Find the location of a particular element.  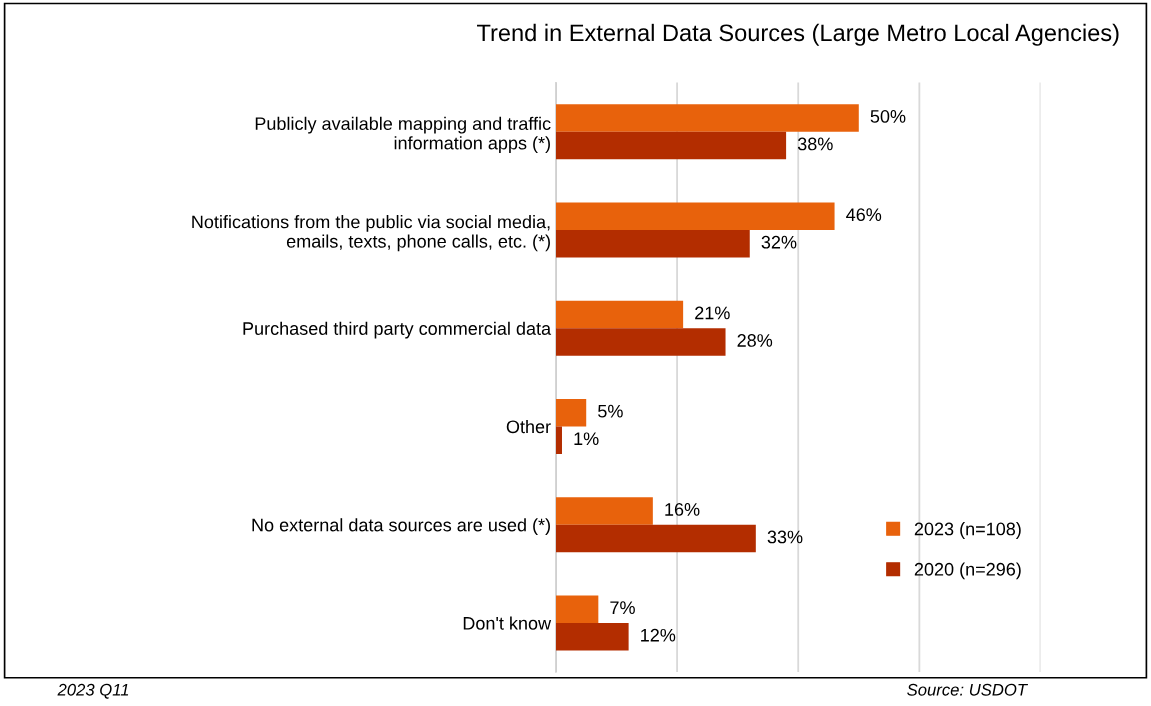

data-label: 32% is located at coordinates (779, 242).